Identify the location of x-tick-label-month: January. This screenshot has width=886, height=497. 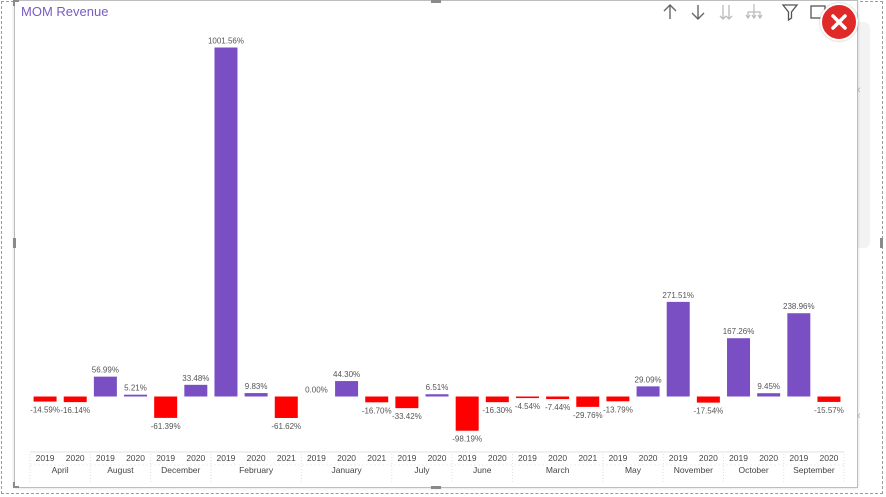
(346, 470).